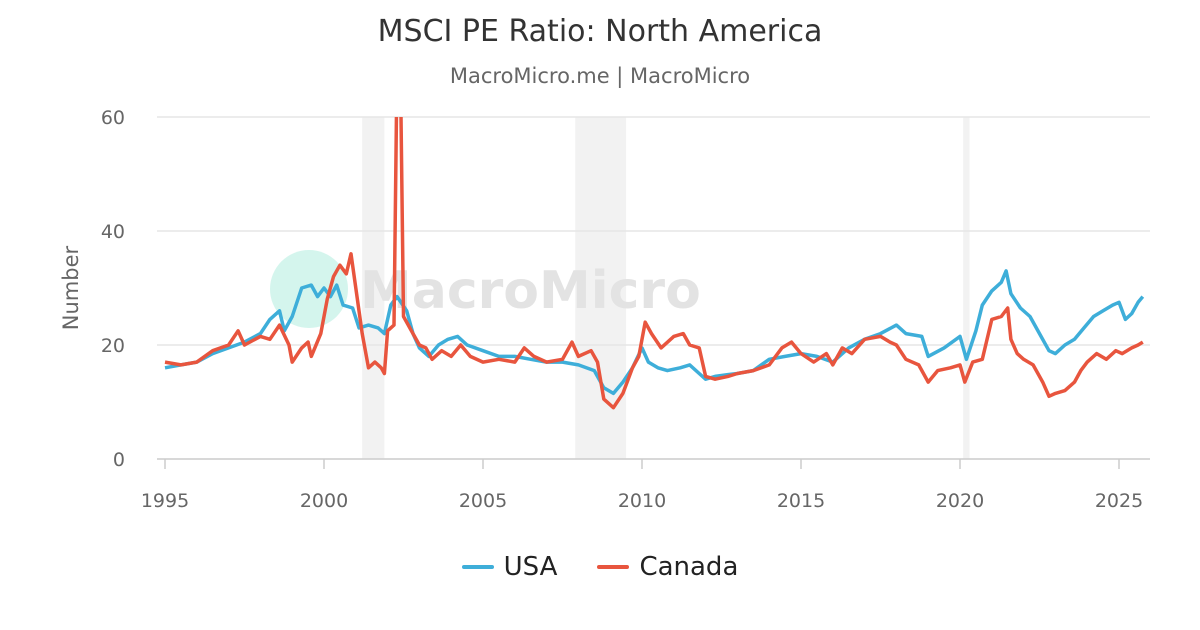 The image size is (1200, 630). Describe the element at coordinates (530, 291) in the screenshot. I see `watermark-text: MacroMicro` at that location.